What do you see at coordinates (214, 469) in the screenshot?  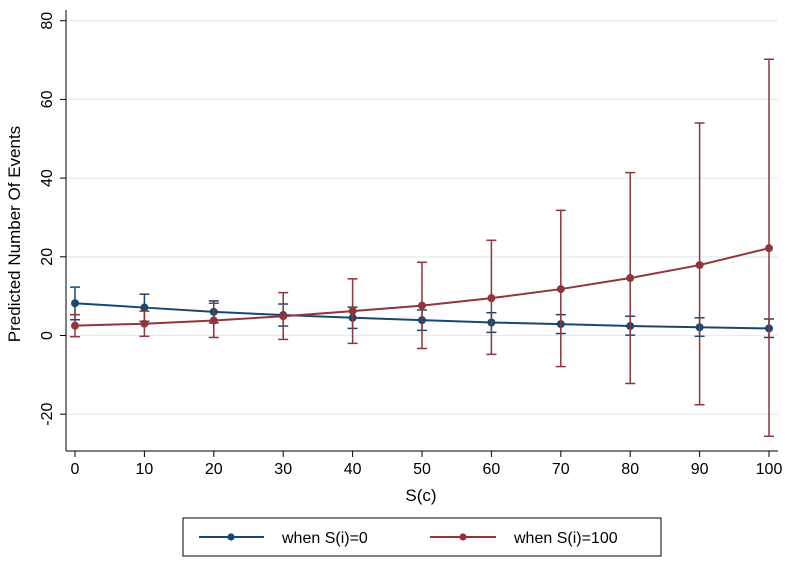 I see `x-tick-label: 20` at bounding box center [214, 469].